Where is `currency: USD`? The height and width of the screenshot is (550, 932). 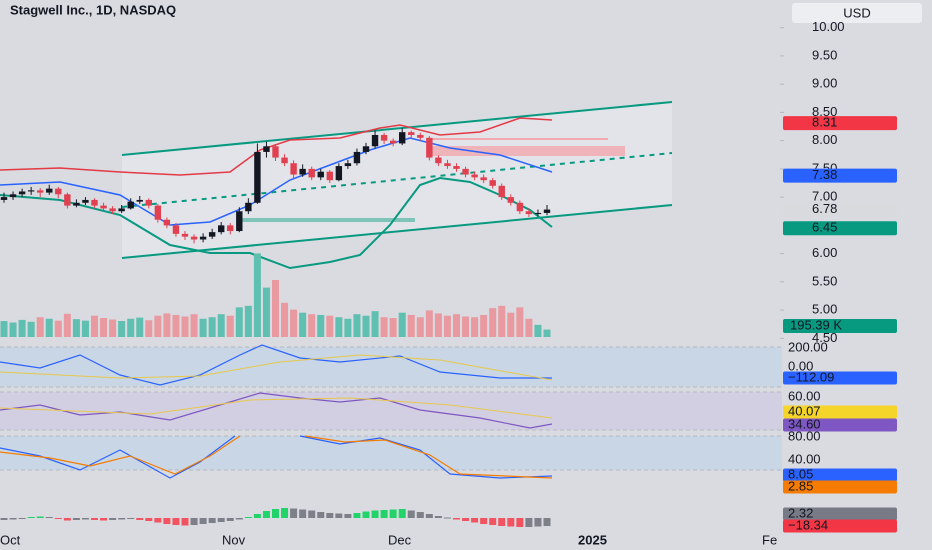 currency: USD is located at coordinates (856, 12).